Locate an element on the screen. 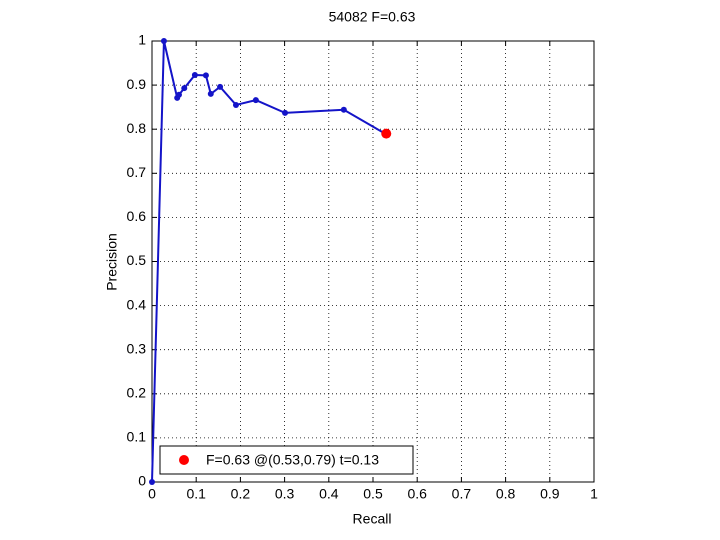 Image resolution: width=720 pixels, height=540 pixels. x-tick-label: 0.4 is located at coordinates (329, 494).